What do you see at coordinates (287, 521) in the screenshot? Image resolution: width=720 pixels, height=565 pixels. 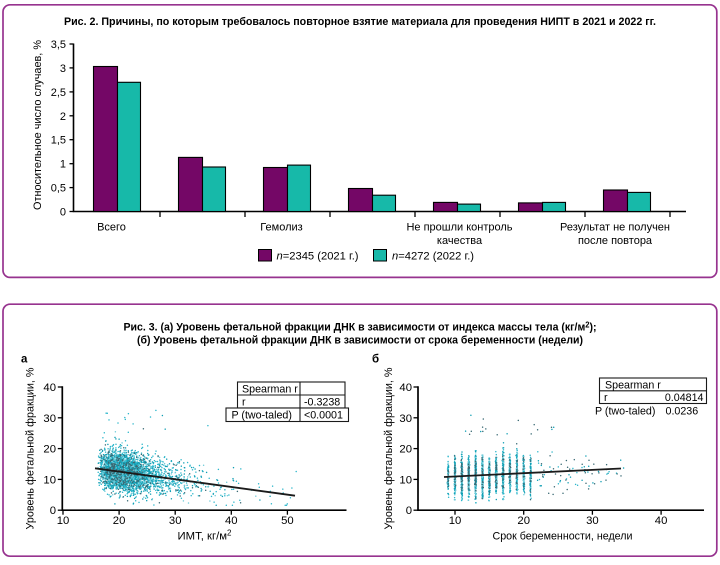 I see `svg-text: 50` at bounding box center [287, 521].